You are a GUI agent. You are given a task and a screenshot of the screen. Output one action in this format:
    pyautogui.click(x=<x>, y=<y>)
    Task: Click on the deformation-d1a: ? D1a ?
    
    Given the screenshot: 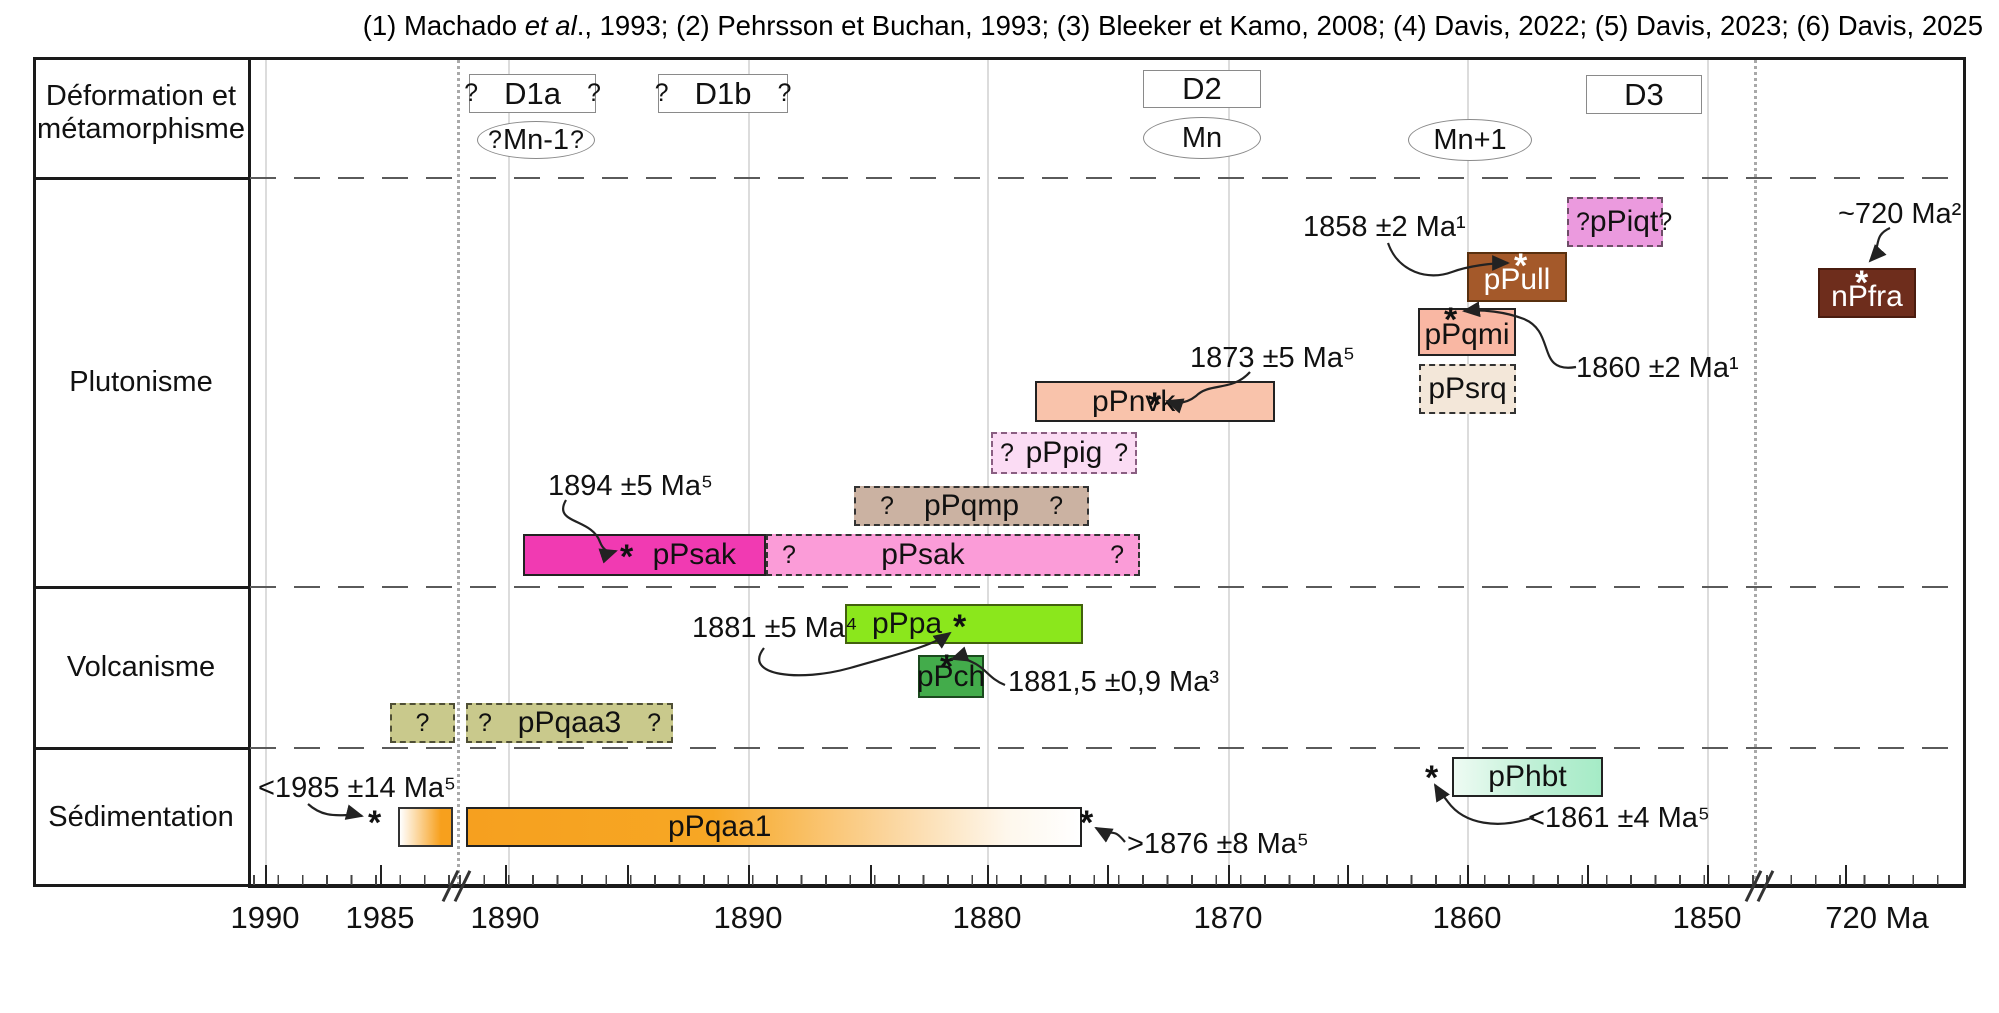 What is the action you would take?
    pyautogui.click(x=532, y=93)
    